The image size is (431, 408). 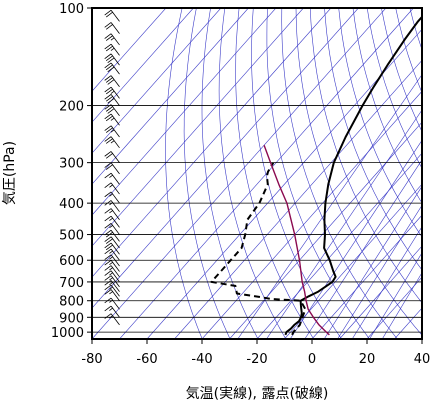 What do you see at coordinates (201, 359) in the screenshot?
I see `x-tick-label: -40` at bounding box center [201, 359].